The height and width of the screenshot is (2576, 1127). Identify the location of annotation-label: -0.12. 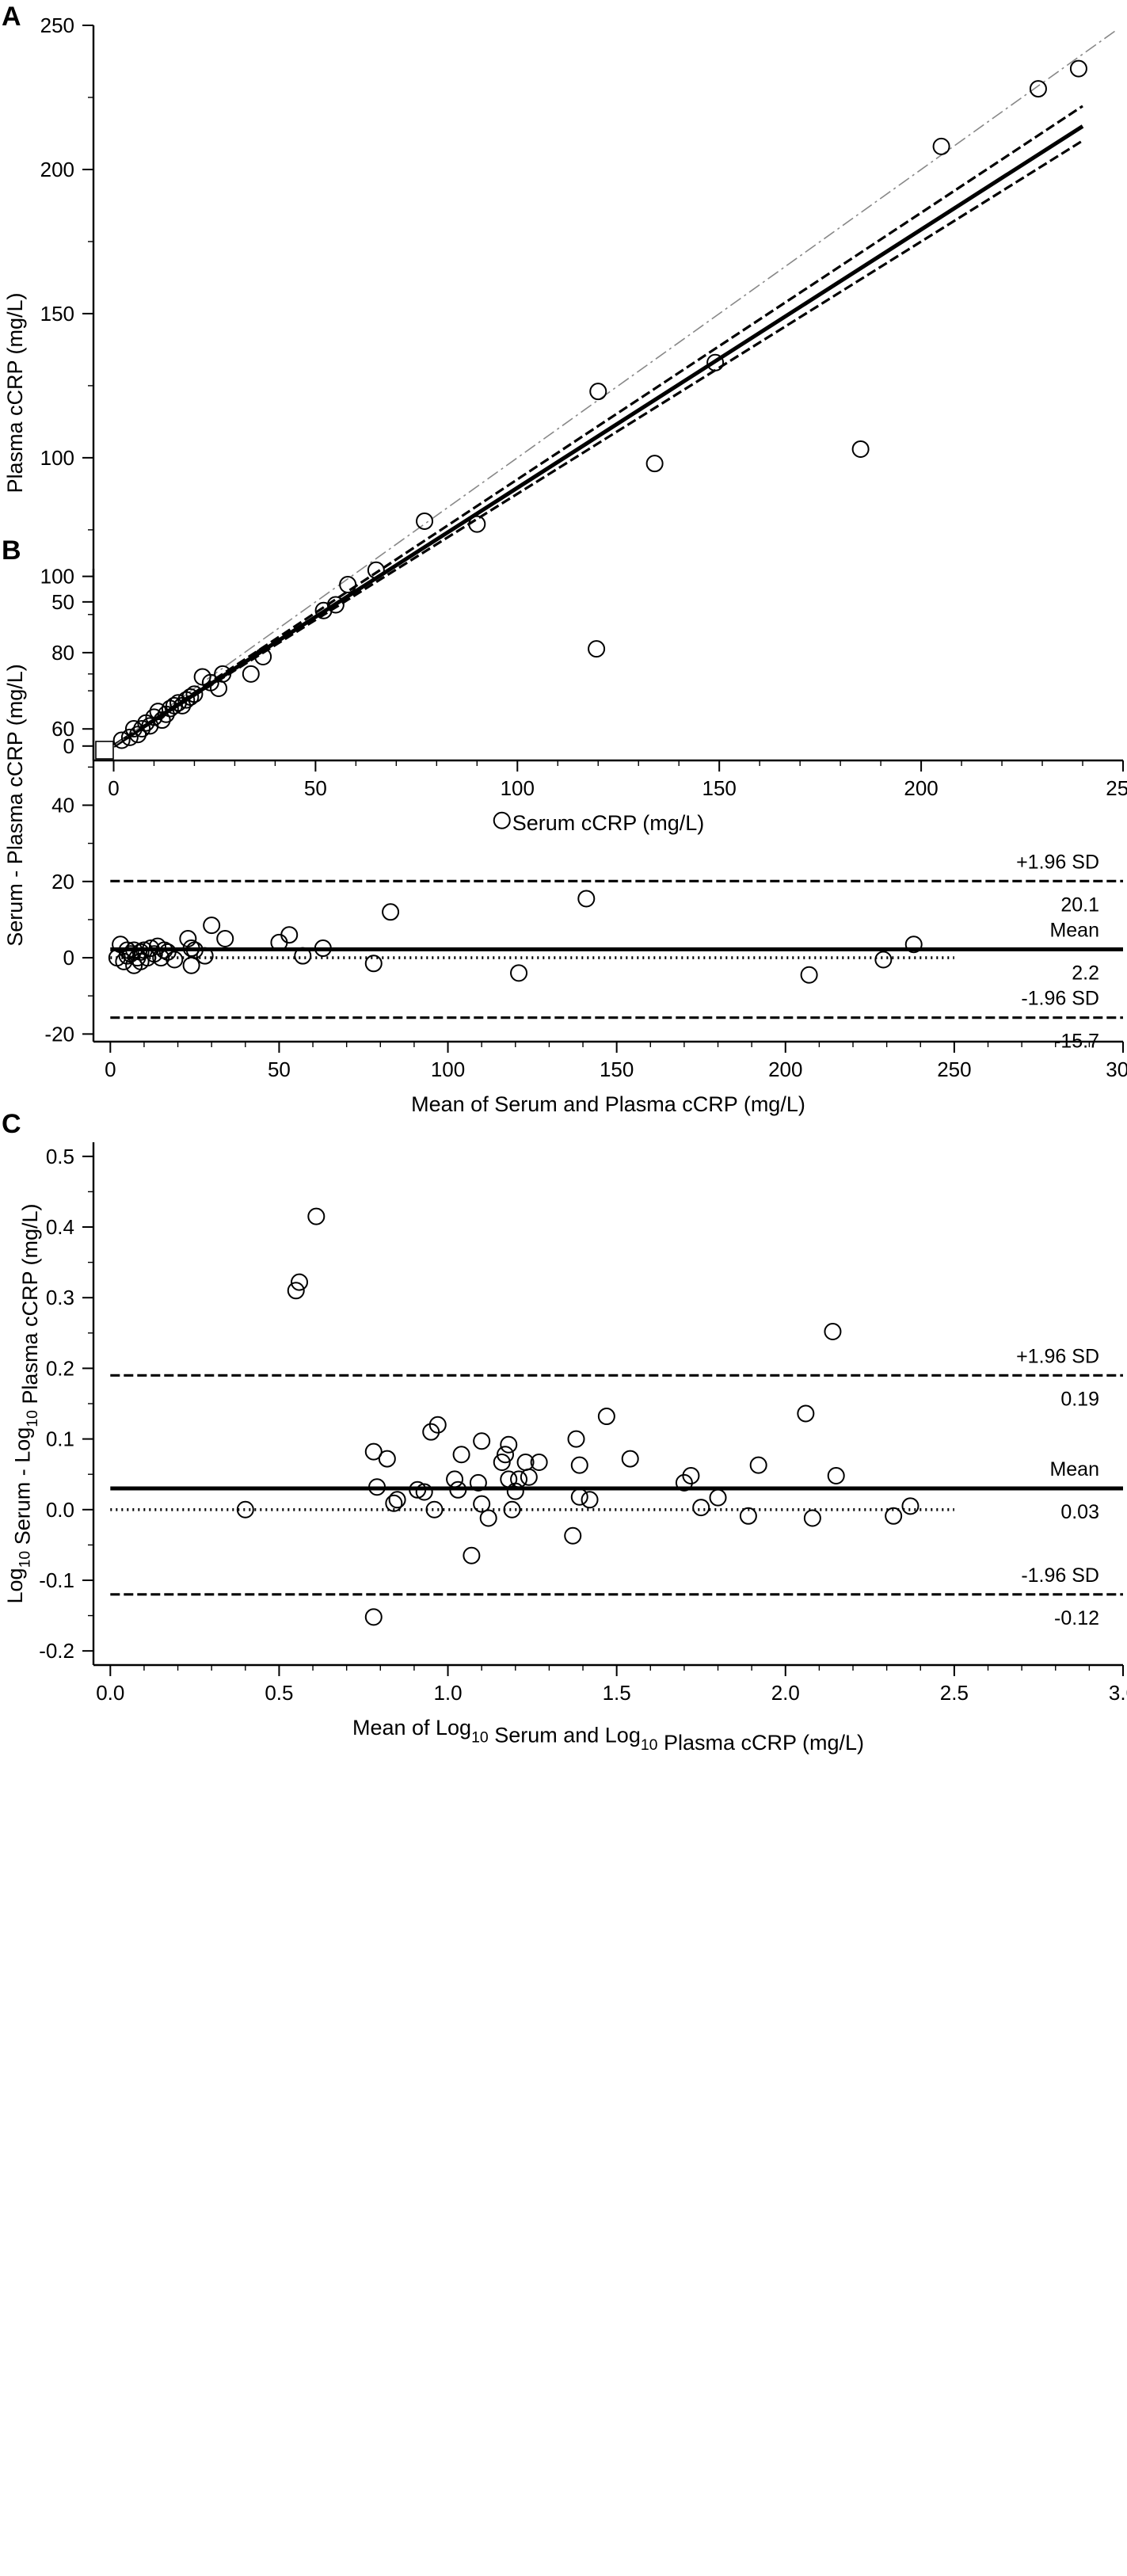
(1076, 1618).